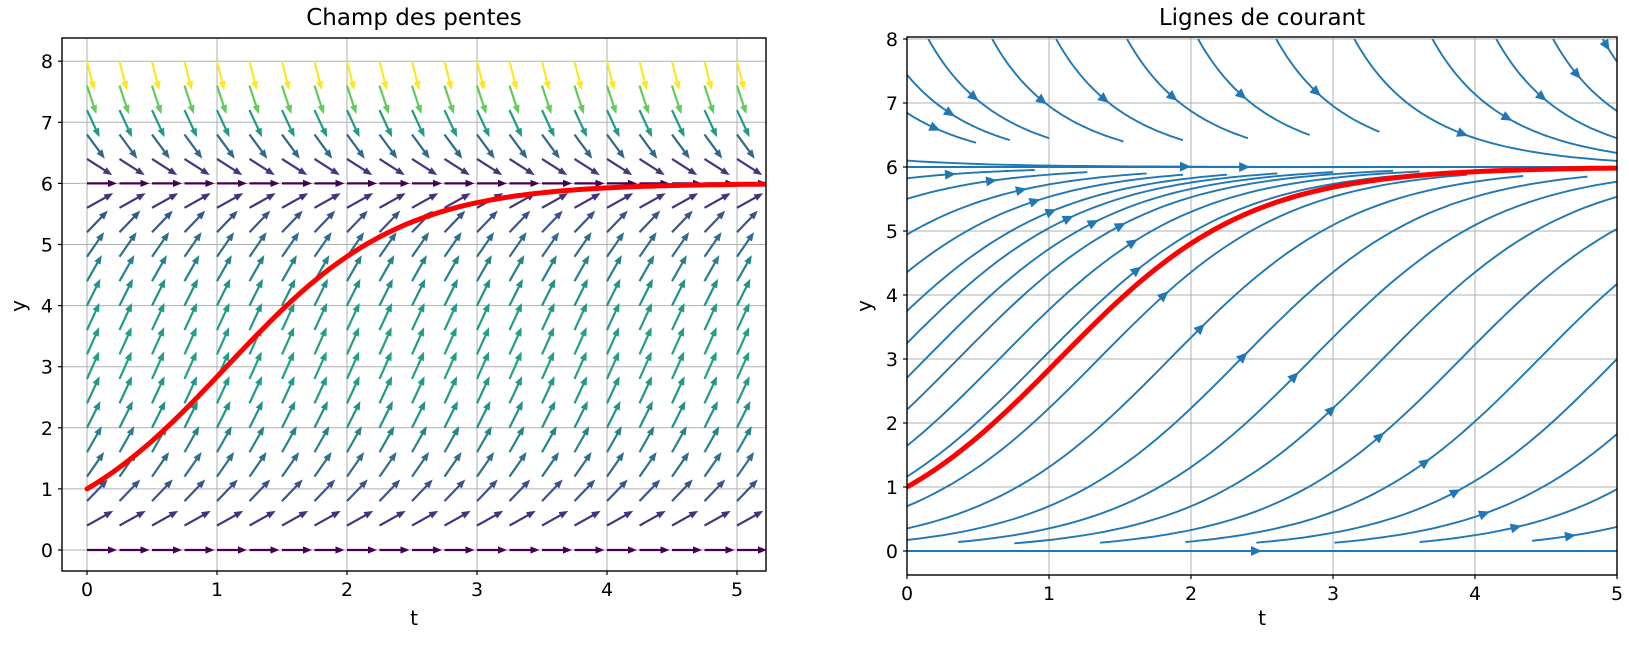 The height and width of the screenshot is (648, 1629). Describe the element at coordinates (414, 18) in the screenshot. I see `left-plot-title: Champ des pentes` at that location.